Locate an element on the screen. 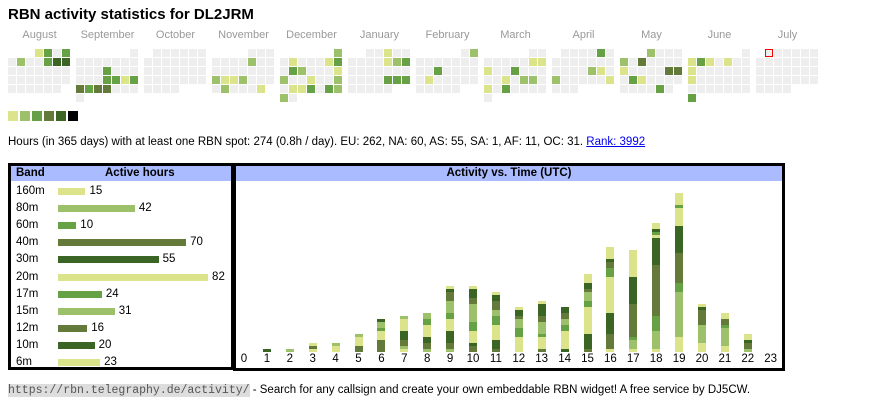  today-cell is located at coordinates (769, 53).